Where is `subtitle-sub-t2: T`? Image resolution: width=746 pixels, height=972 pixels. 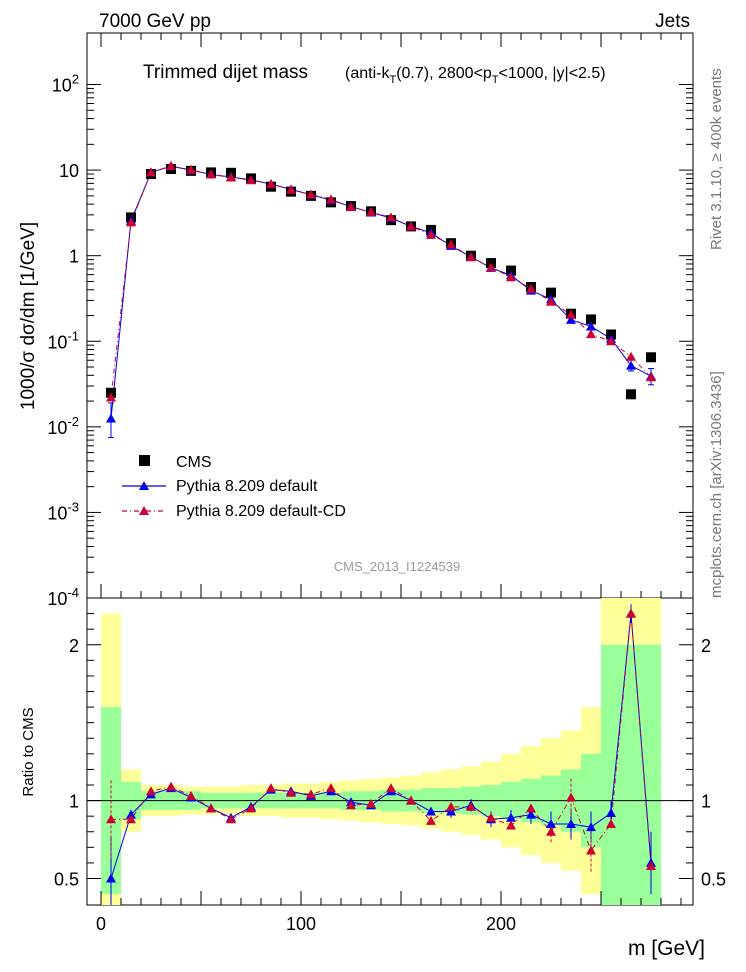
subtitle-sub-t2: T is located at coordinates (495, 80).